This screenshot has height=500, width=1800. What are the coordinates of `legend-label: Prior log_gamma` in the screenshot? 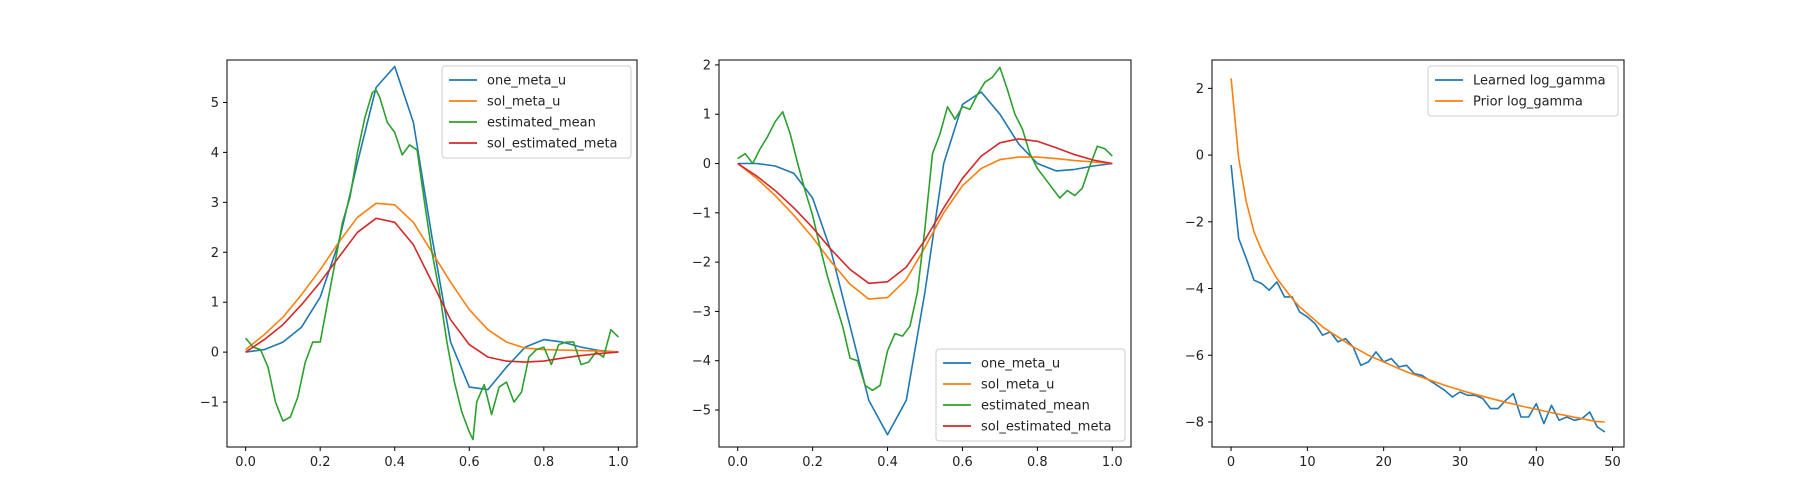 It's located at (1528, 102).